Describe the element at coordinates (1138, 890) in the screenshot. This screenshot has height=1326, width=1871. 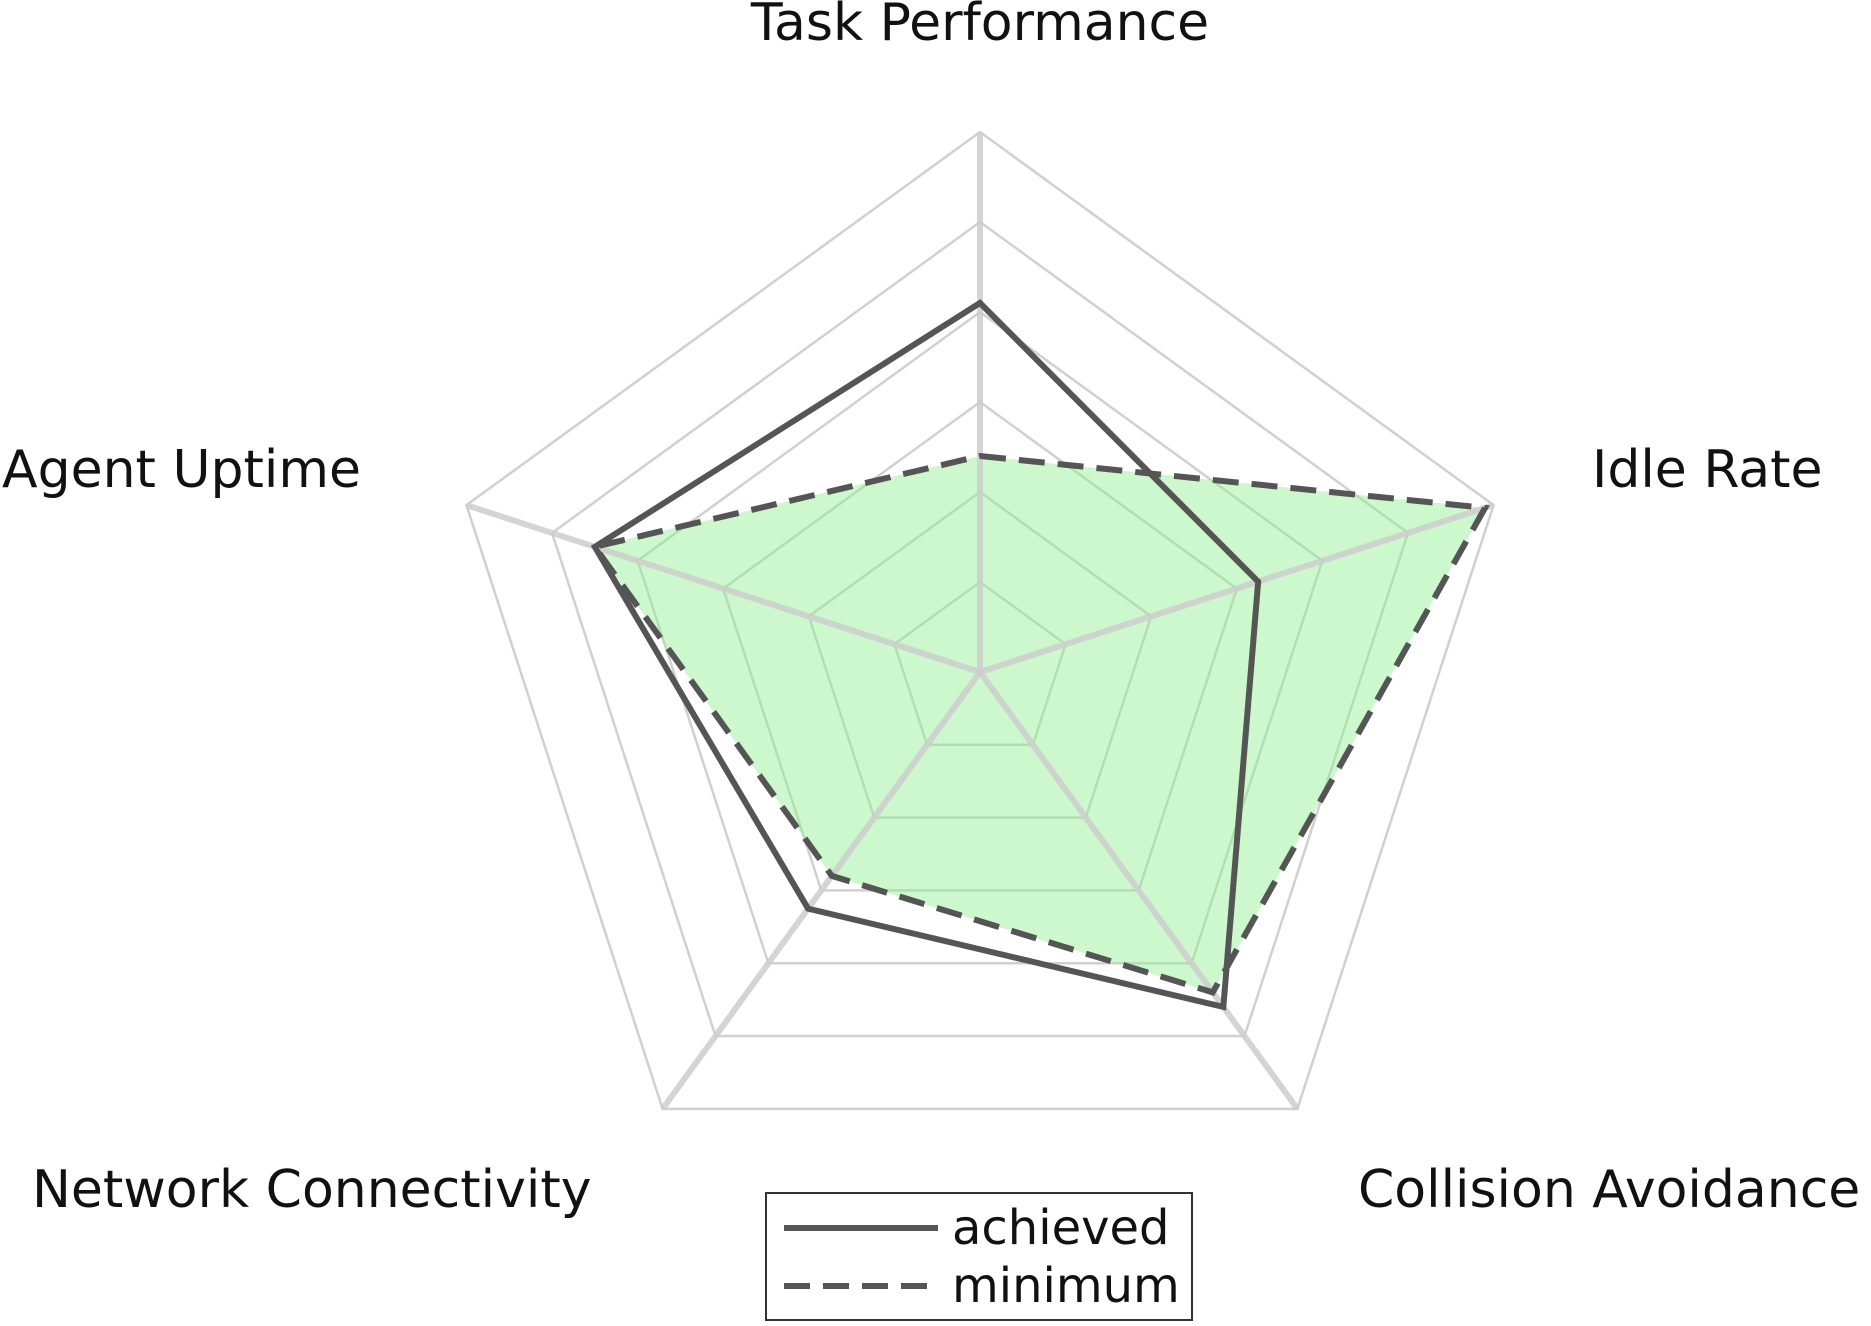
I see `spoke-collision-avoidance` at that location.